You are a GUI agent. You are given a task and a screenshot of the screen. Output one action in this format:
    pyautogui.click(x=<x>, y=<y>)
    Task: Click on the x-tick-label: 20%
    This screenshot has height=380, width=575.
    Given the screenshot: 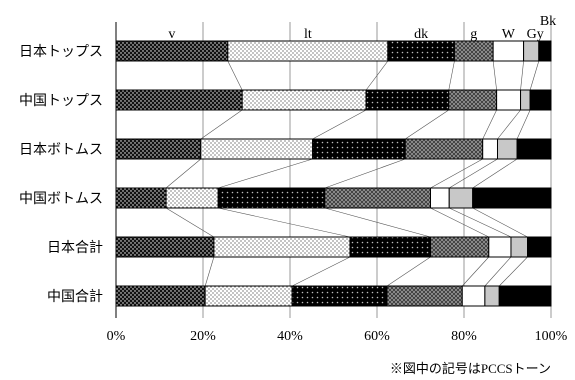 What is the action you would take?
    pyautogui.click(x=203, y=336)
    